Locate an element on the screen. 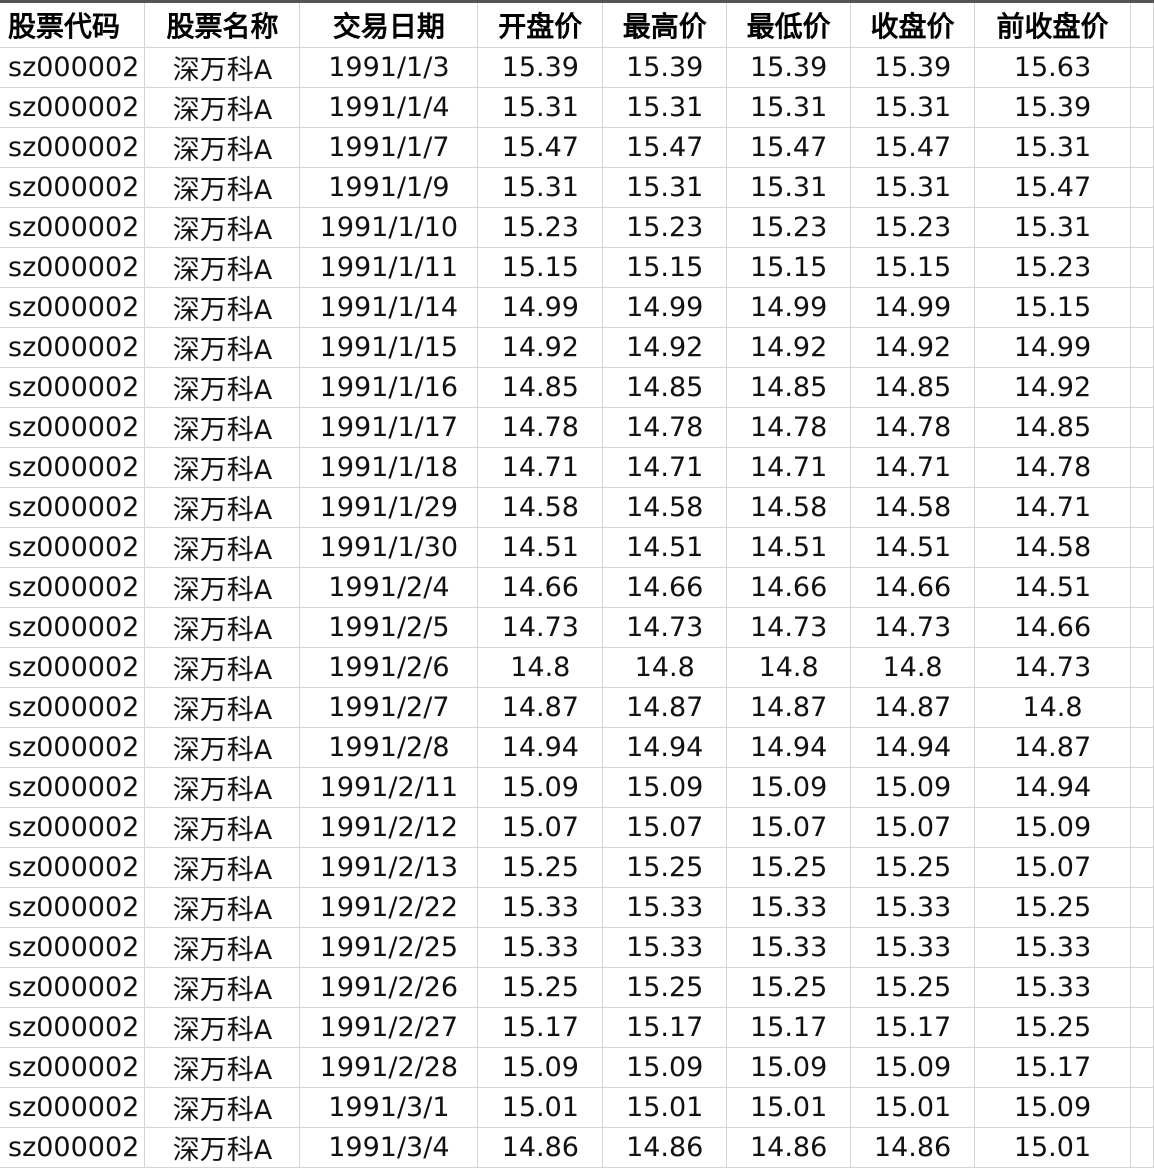  cell-prev-close-price: 14.99 is located at coordinates (1052, 347).